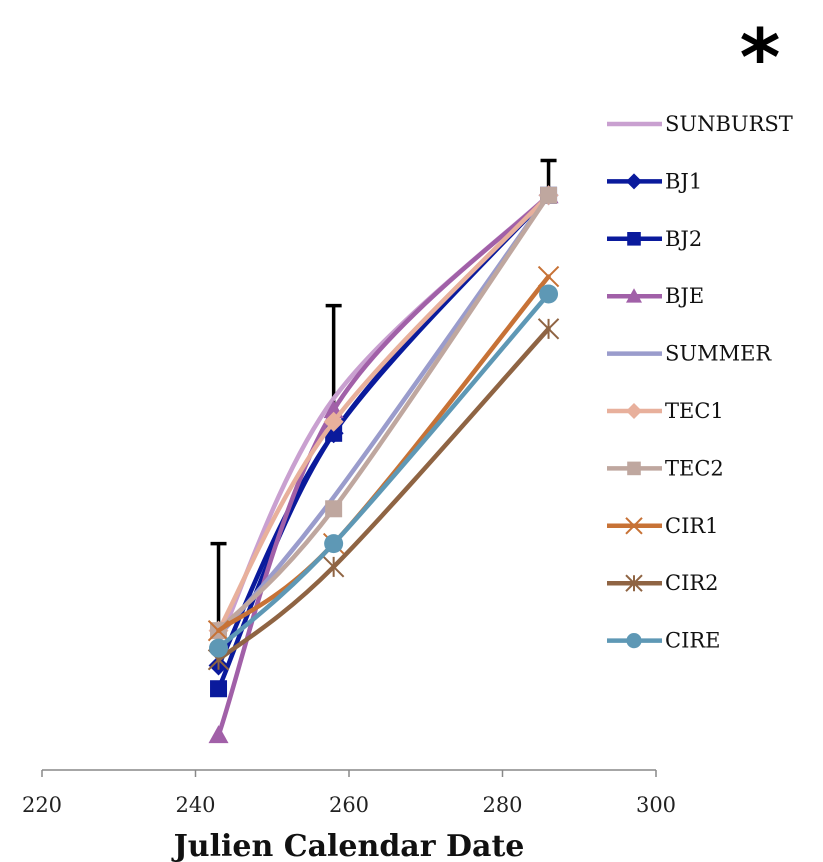  I want to click on legend-item: CIR2, so click(663, 583).